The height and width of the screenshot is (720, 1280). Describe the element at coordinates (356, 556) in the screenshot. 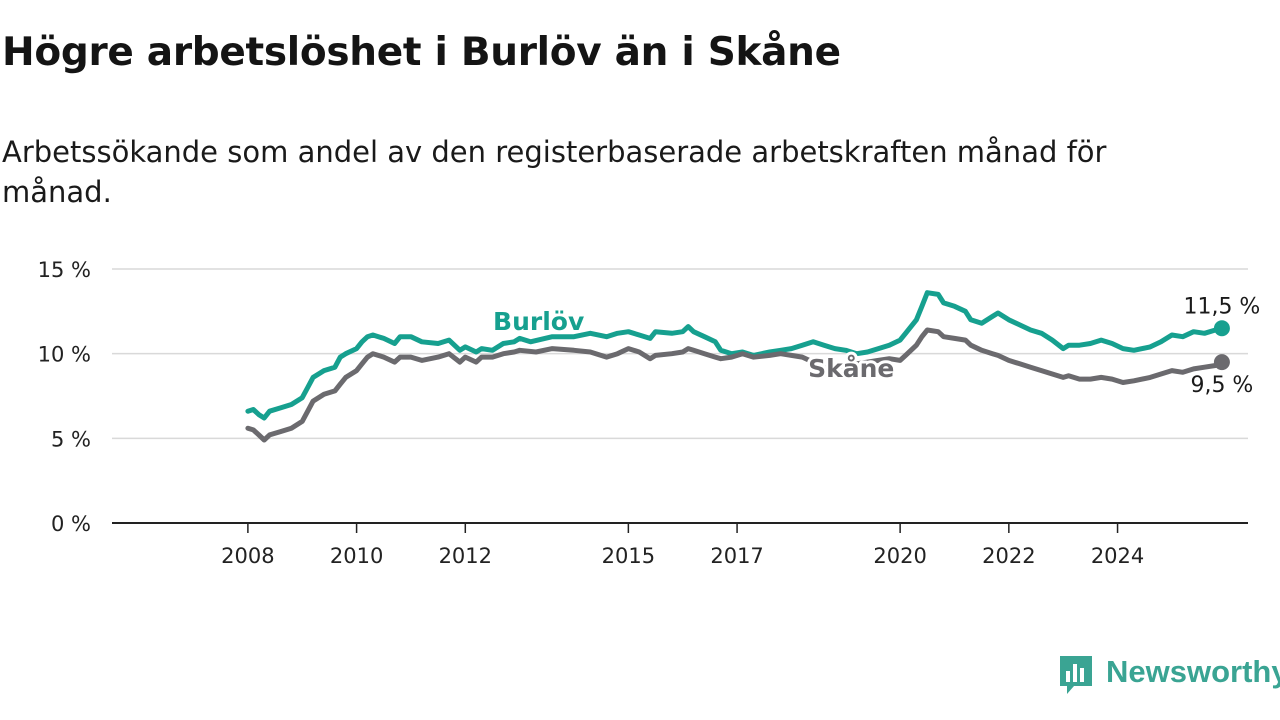

I see `x-tick-label: 2010` at that location.